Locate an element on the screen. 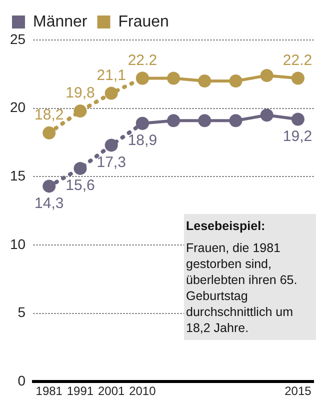  y-tick-label: 20 is located at coordinates (18, 107).